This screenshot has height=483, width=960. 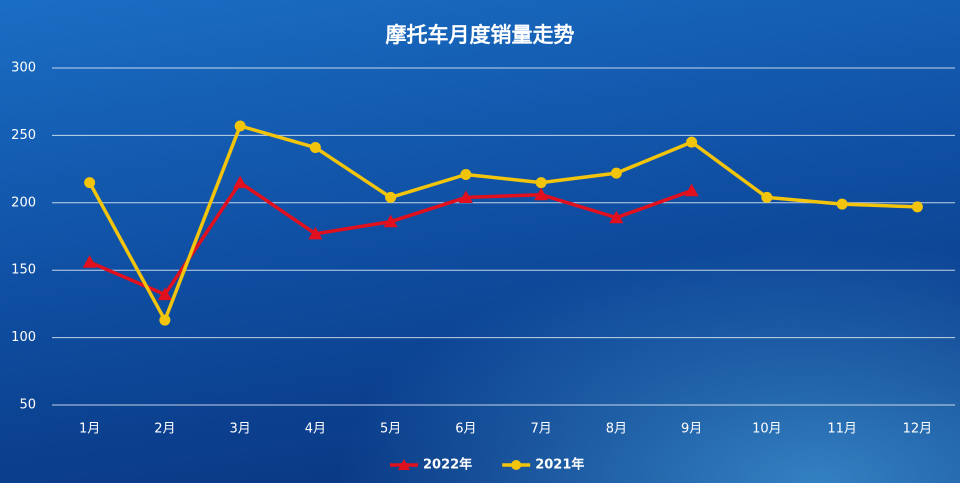 I want to click on x-tick-label: 6月, so click(x=465, y=429).